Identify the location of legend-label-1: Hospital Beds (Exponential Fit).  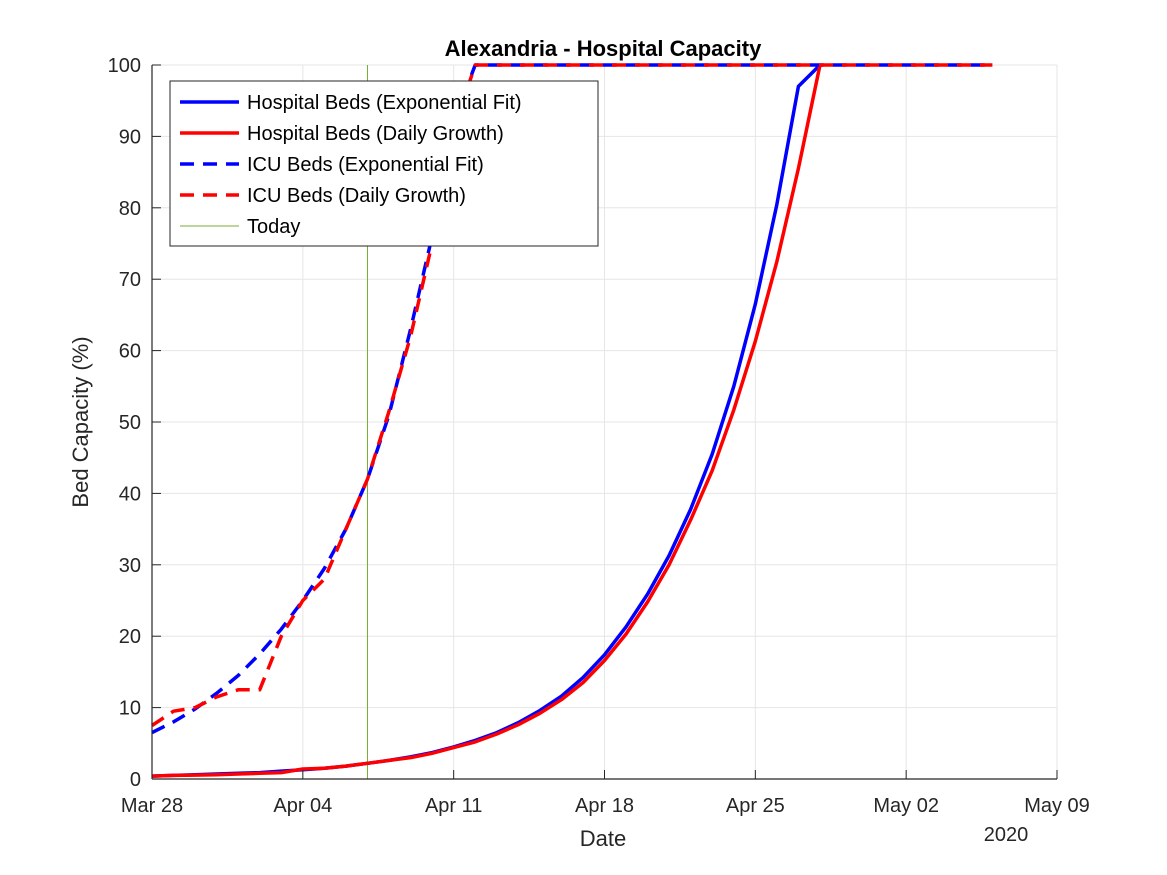
(384, 103).